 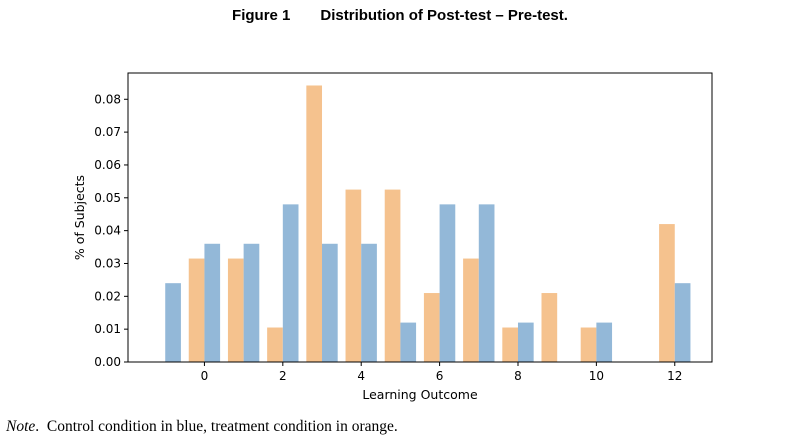 What do you see at coordinates (79, 217) in the screenshot?
I see `y-axis-label: % of Subjects` at bounding box center [79, 217].